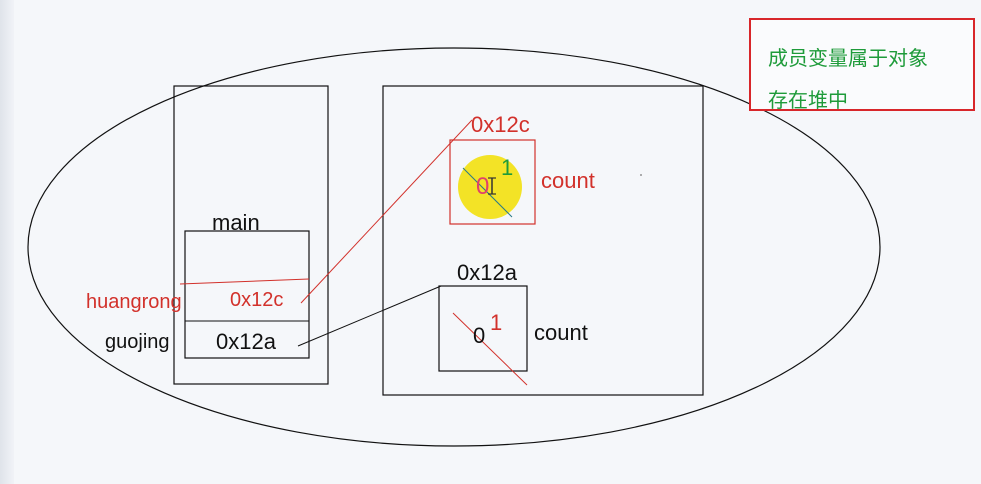  I want to click on window-edge, so click(7, 242).